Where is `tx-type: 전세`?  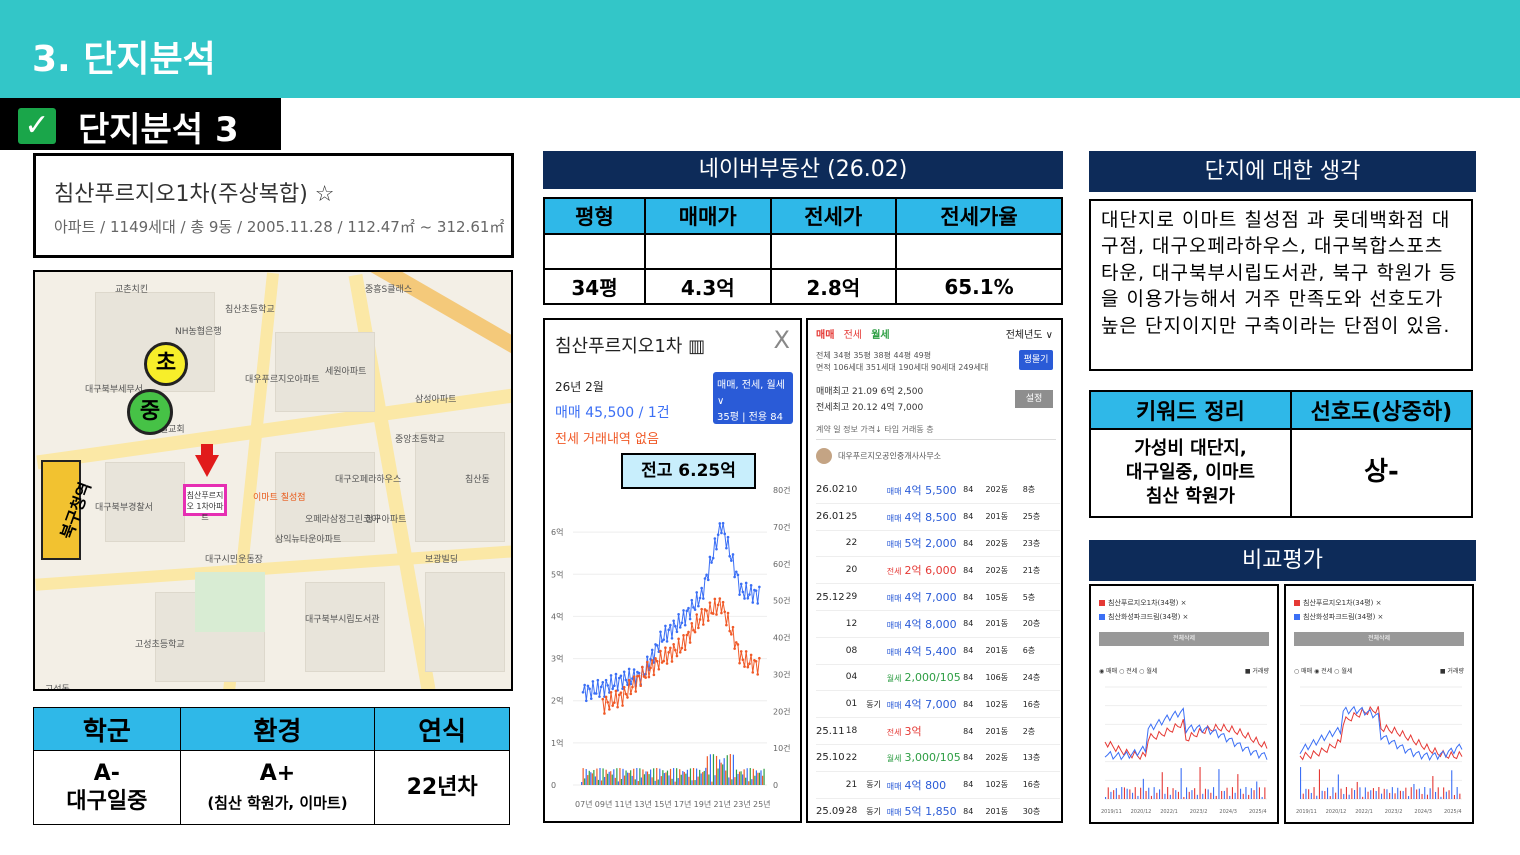 tx-type: 전세 is located at coordinates (894, 572).